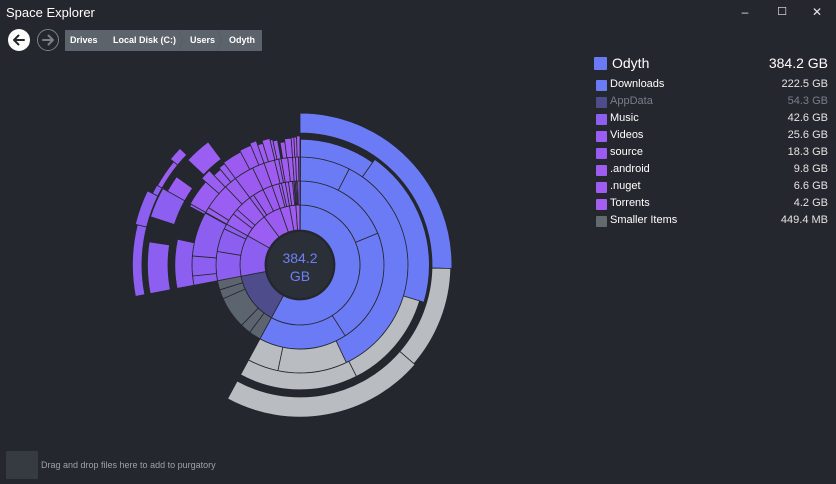 The height and width of the screenshot is (484, 836). Describe the element at coordinates (86, 40) in the screenshot. I see `breadcrumb-drives: Drives` at that location.